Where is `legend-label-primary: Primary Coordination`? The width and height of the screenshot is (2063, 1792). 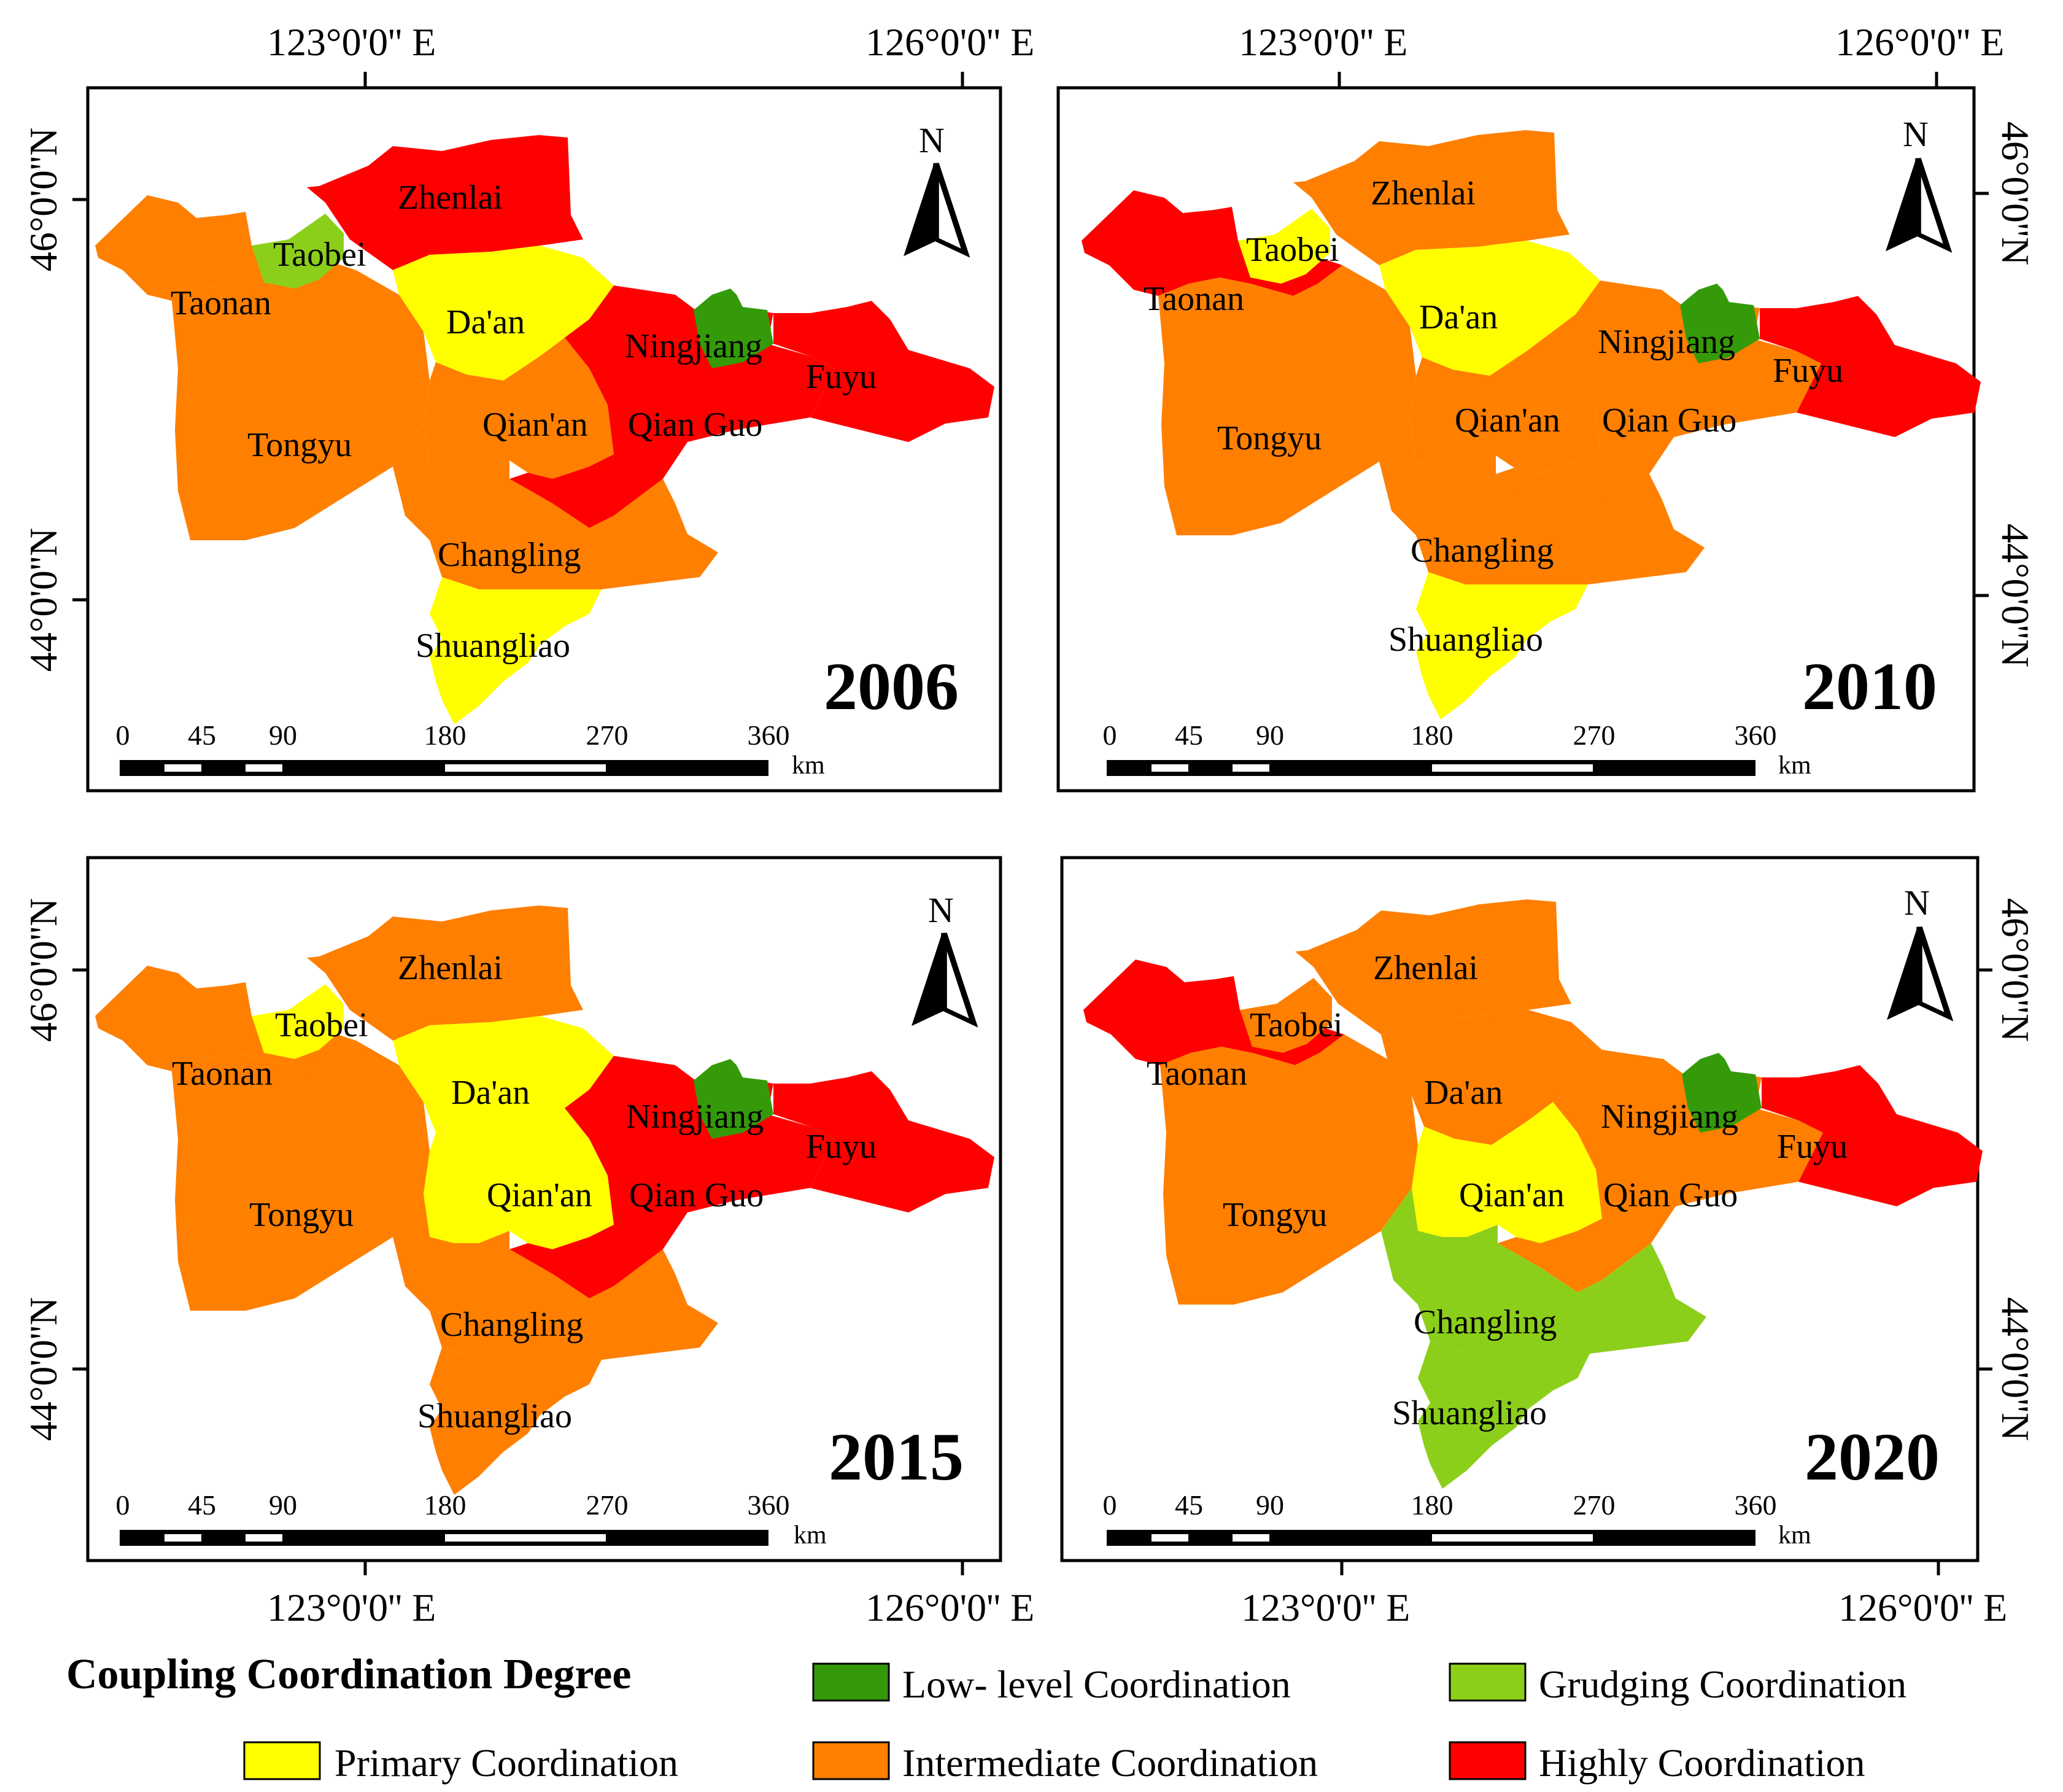 legend-label-primary: Primary Coordination is located at coordinates (506, 1763).